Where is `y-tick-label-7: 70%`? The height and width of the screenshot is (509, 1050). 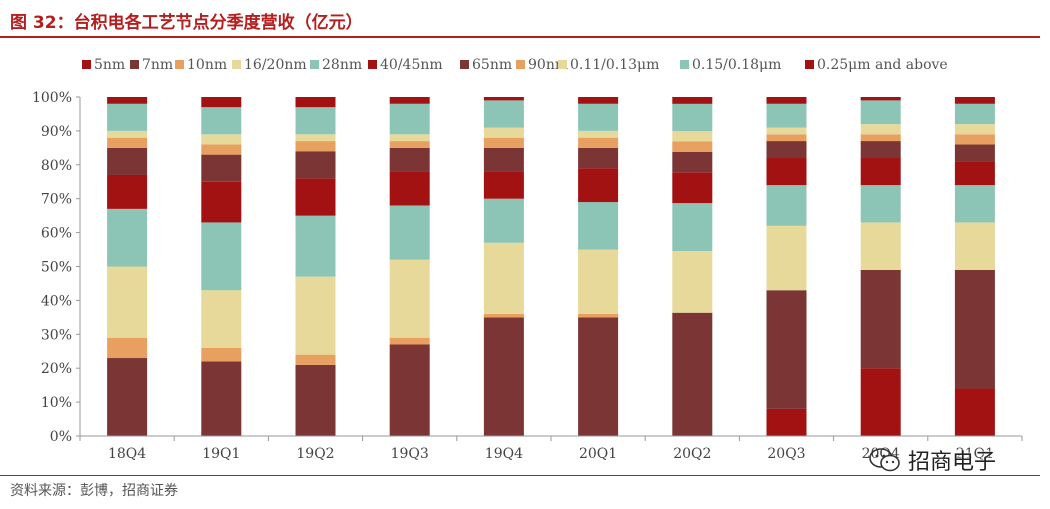 y-tick-label-7: 70% is located at coordinates (56, 200).